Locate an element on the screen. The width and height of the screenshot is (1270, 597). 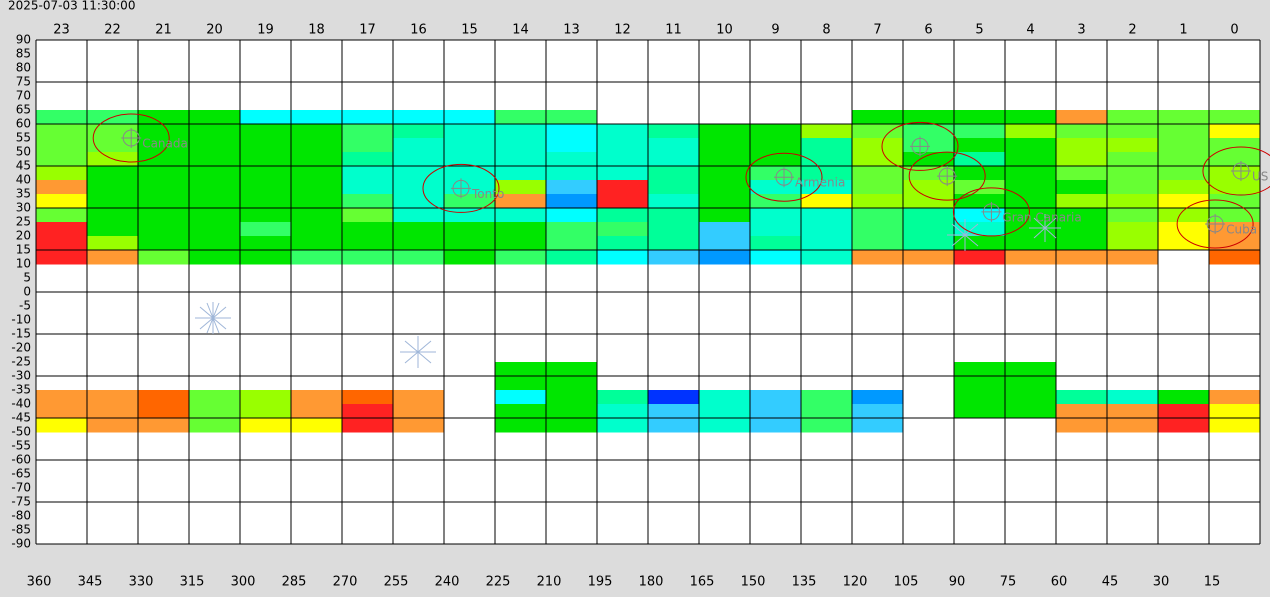
burst is located at coordinates (965, 235).